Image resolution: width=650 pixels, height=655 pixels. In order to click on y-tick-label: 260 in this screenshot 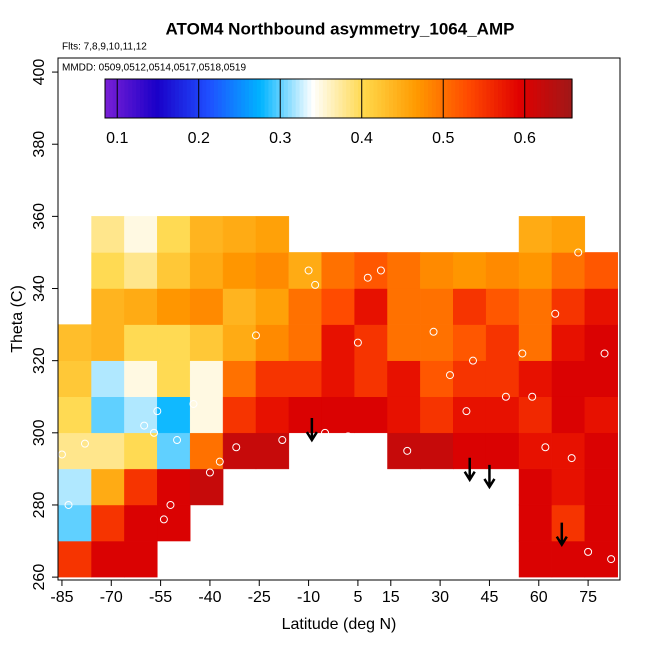, I will do `click(39, 577)`.